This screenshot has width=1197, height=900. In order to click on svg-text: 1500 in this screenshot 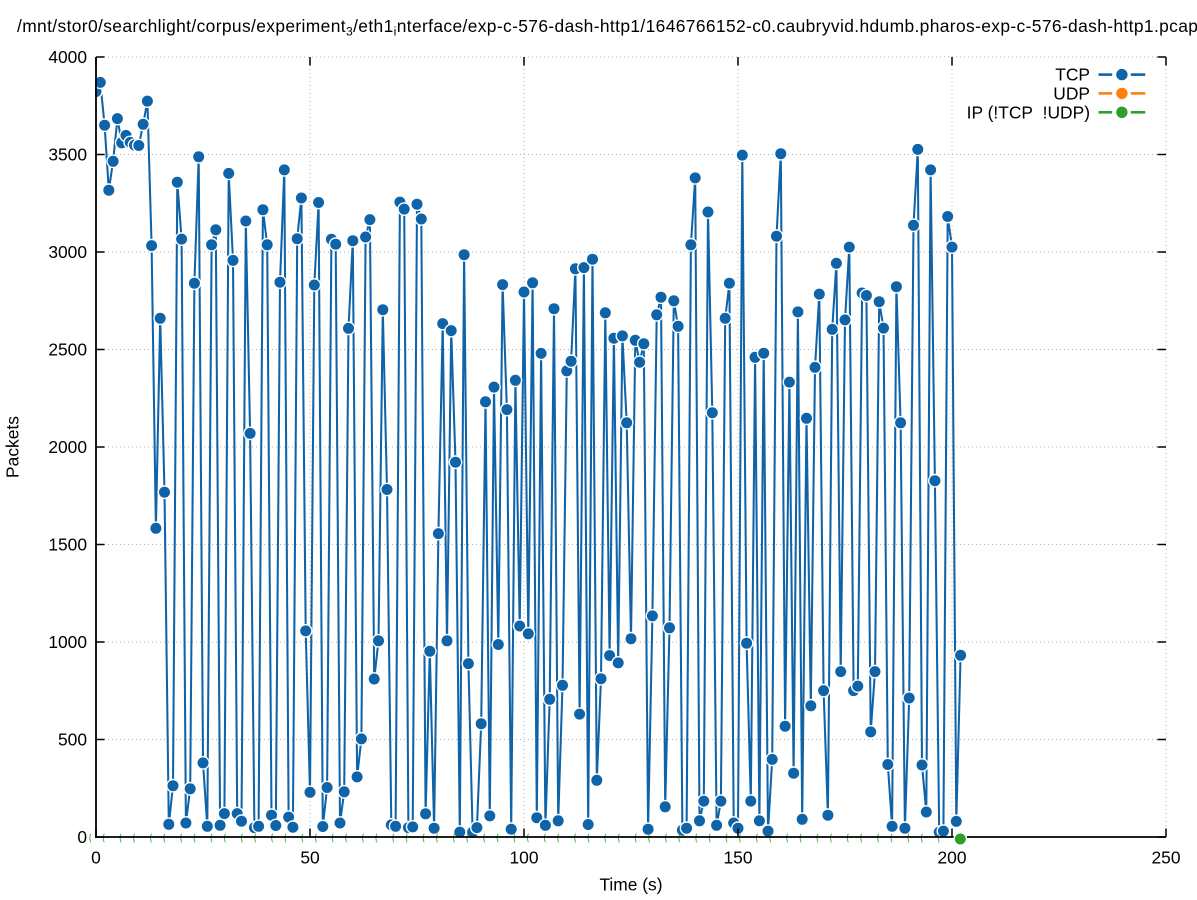, I will do `click(67, 545)`.